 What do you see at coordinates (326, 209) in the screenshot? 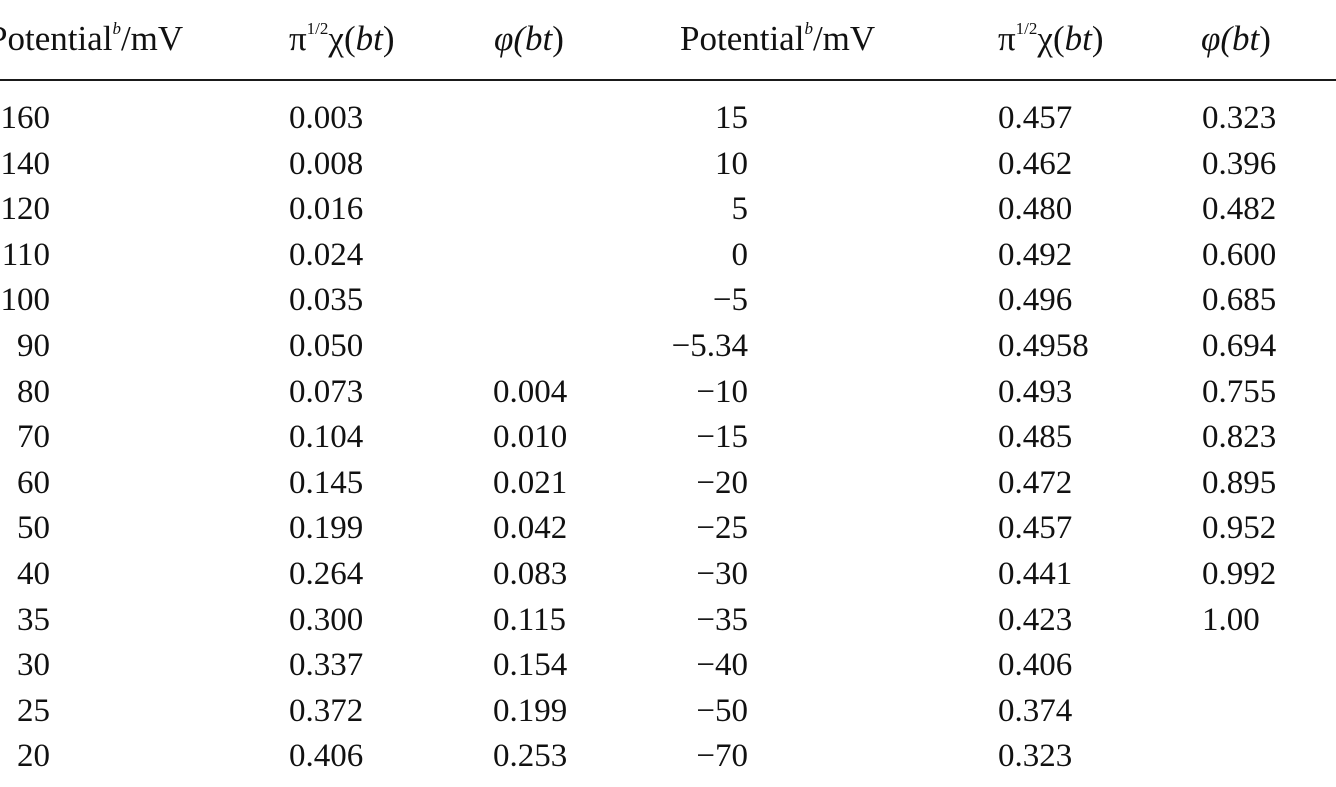
I see `table-cell: 0.016` at bounding box center [326, 209].